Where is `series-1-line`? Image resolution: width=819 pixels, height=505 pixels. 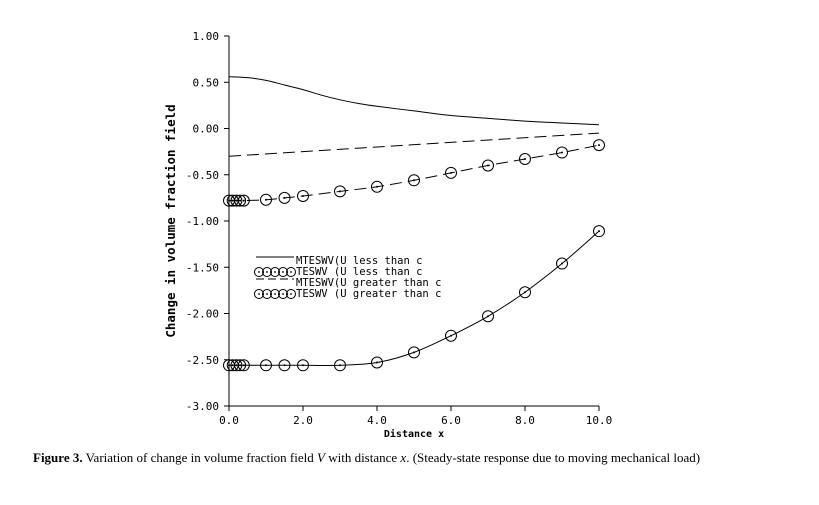
series-1-line is located at coordinates (414, 101).